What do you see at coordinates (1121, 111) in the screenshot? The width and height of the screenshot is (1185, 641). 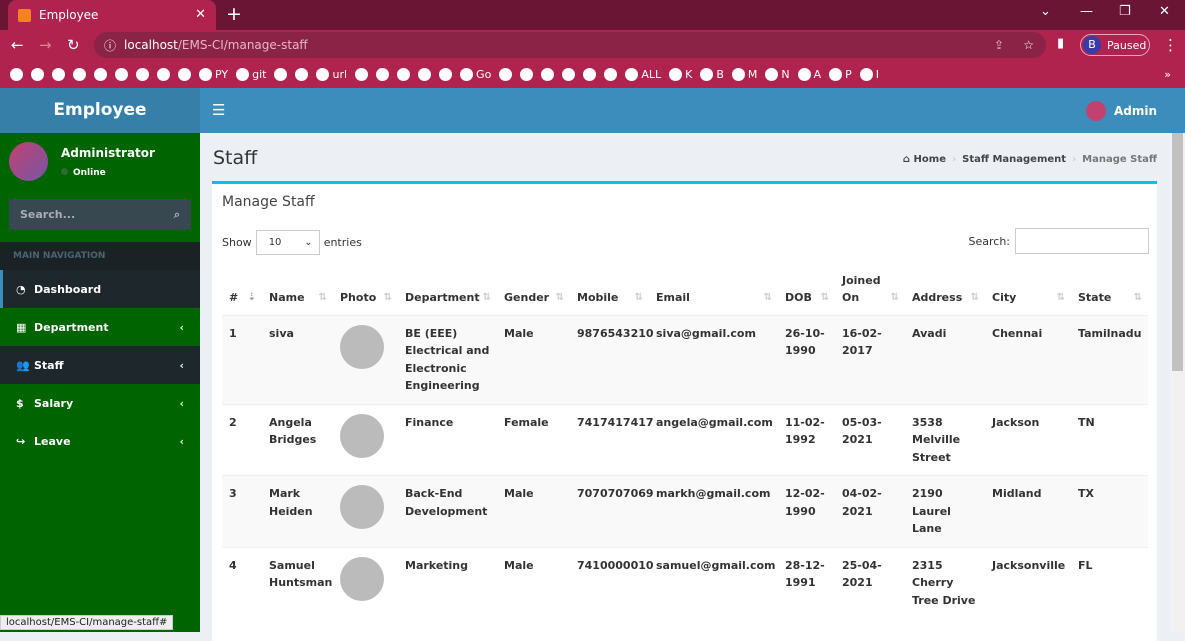 I see `user-menu: Admin` at bounding box center [1121, 111].